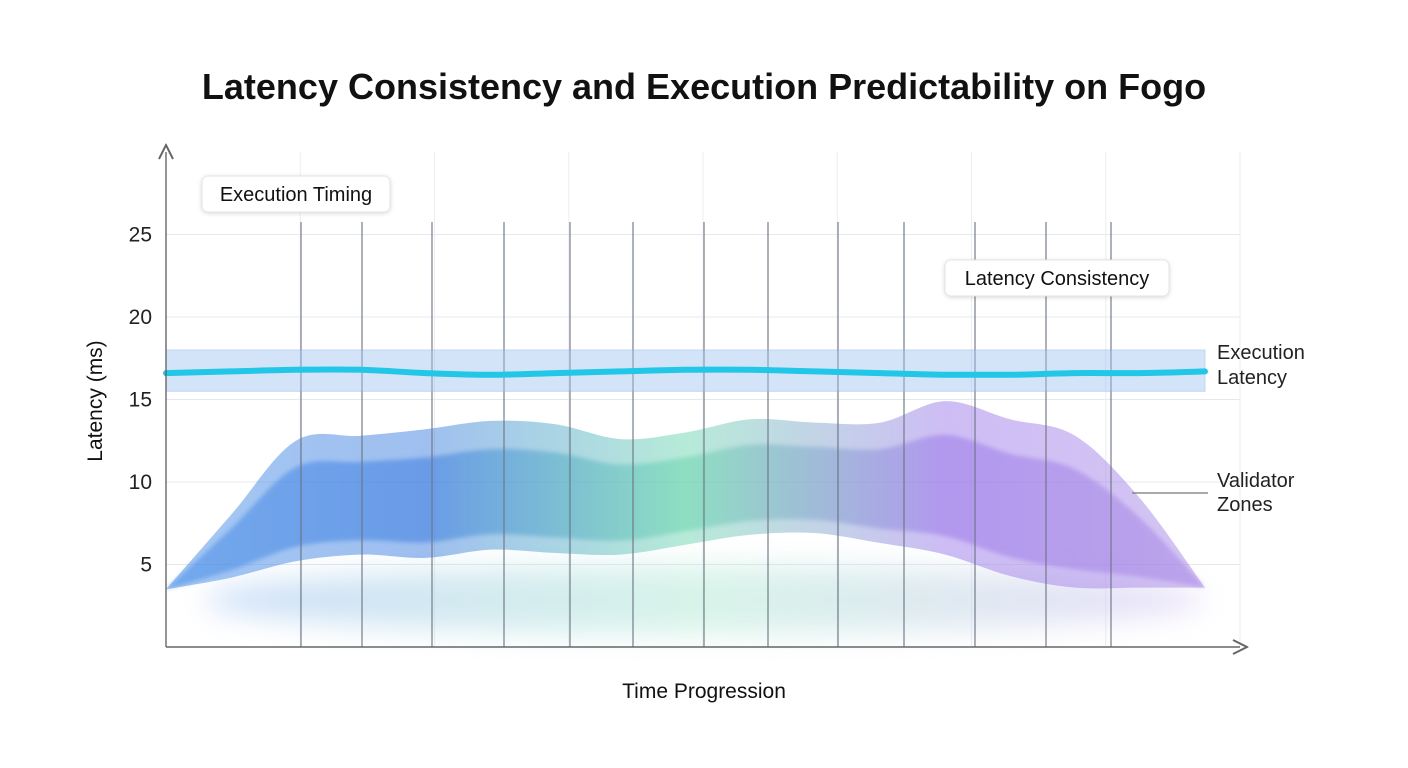 The width and height of the screenshot is (1408, 768). I want to click on label-validator-zones-line2: Zones, so click(1245, 505).